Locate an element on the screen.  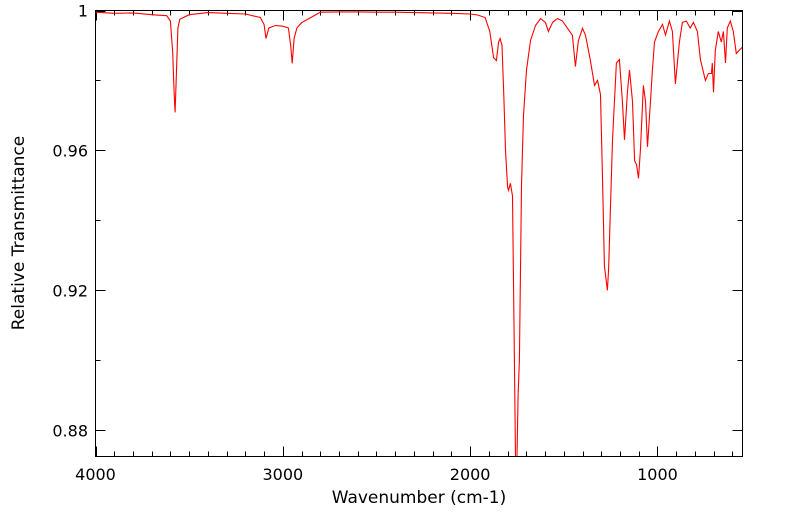
x-tick-label: 1000 is located at coordinates (657, 474).